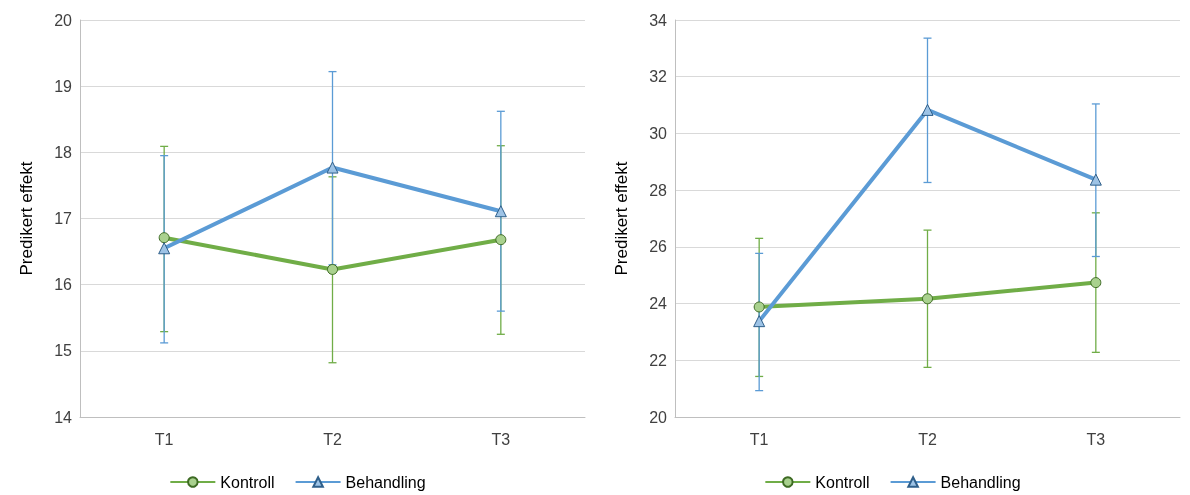 The image size is (1190, 495). I want to click on y-tick-label: 18, so click(63, 152).